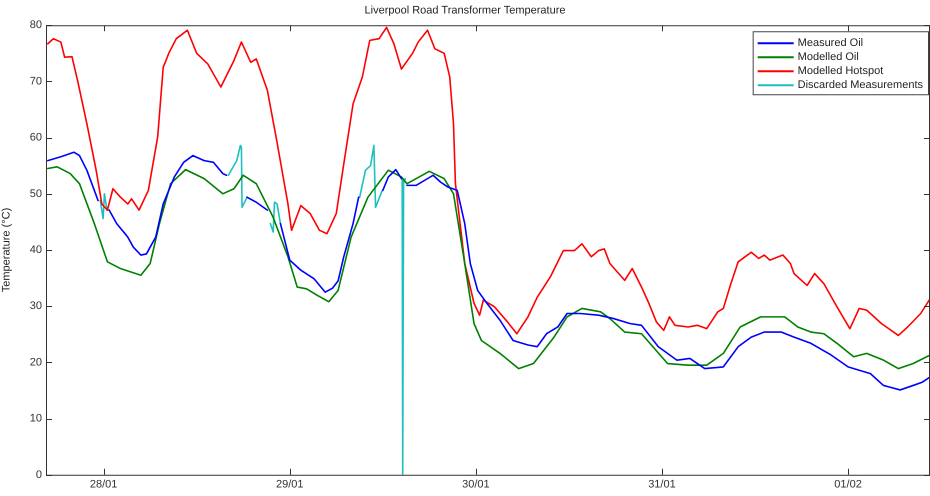 This screenshot has height=496, width=930. What do you see at coordinates (36, 194) in the screenshot?
I see `y-tick-label: 50` at bounding box center [36, 194].